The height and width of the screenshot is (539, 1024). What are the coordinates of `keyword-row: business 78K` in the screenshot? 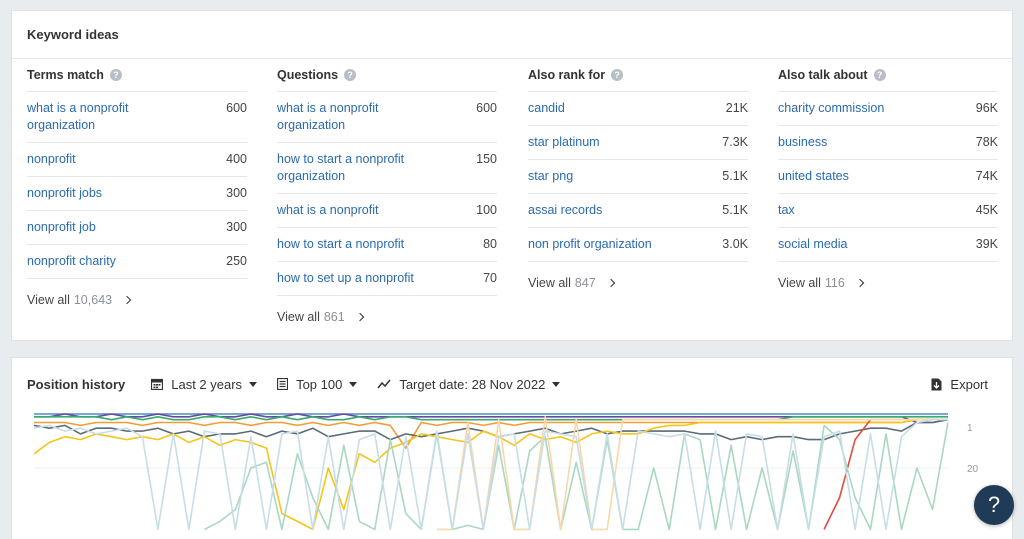 It's located at (888, 143).